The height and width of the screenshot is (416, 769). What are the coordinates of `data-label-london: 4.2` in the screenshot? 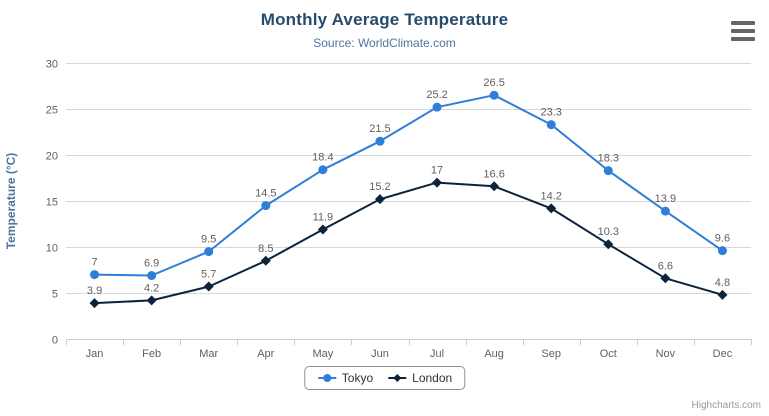 It's located at (151, 288).